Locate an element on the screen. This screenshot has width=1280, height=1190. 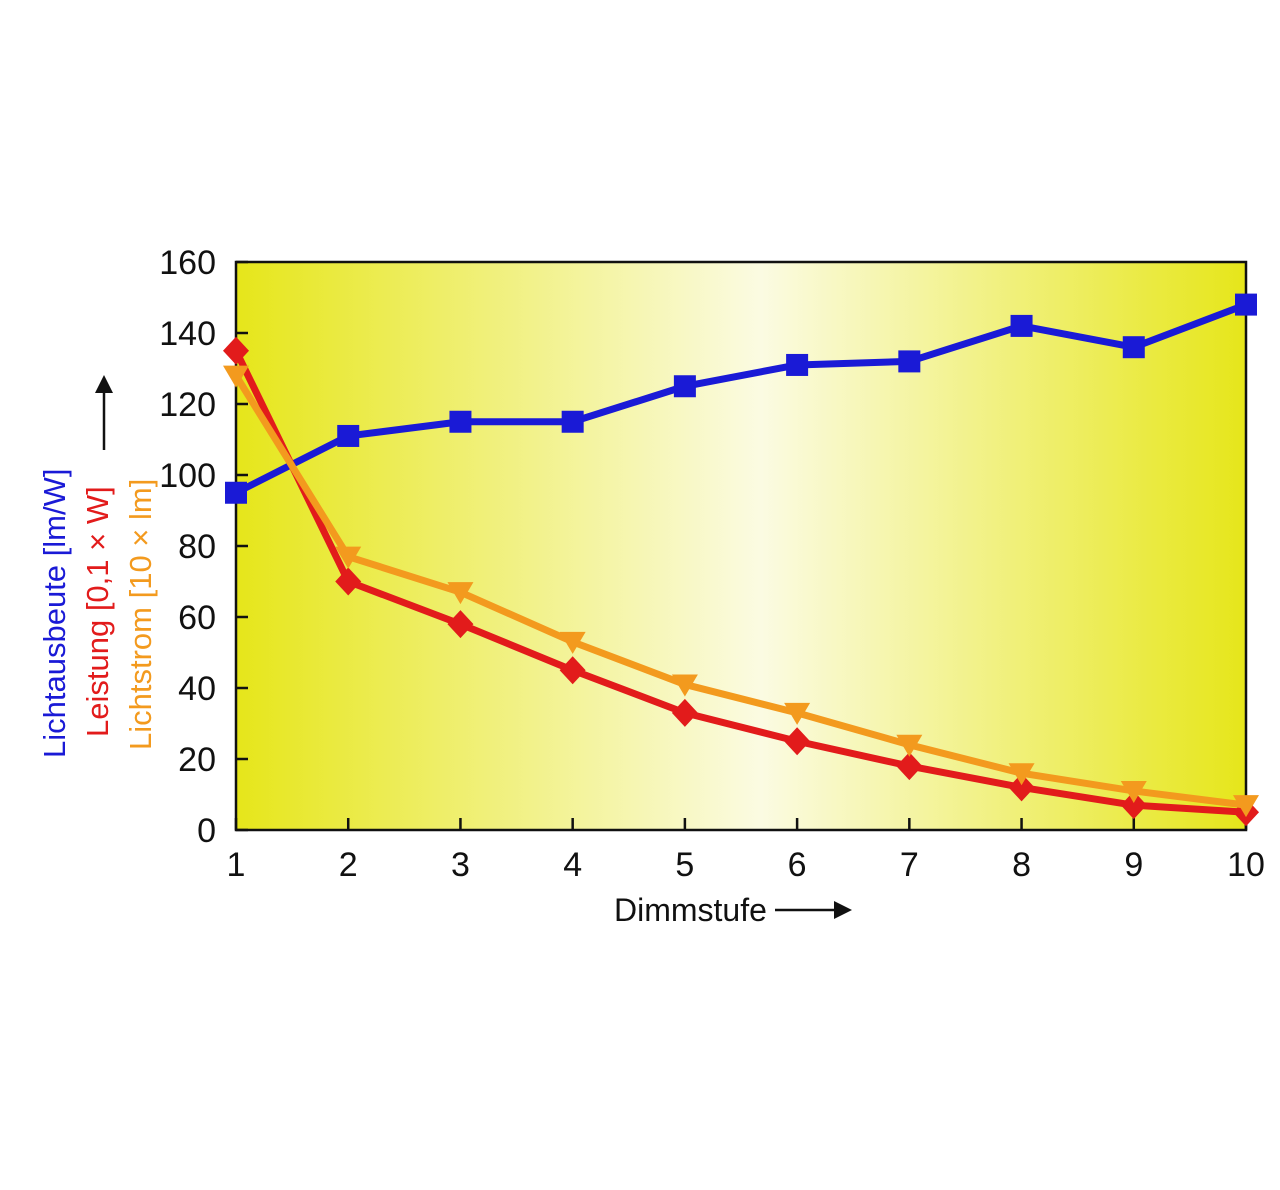
x-tick-label: 9 is located at coordinates (1133, 865).